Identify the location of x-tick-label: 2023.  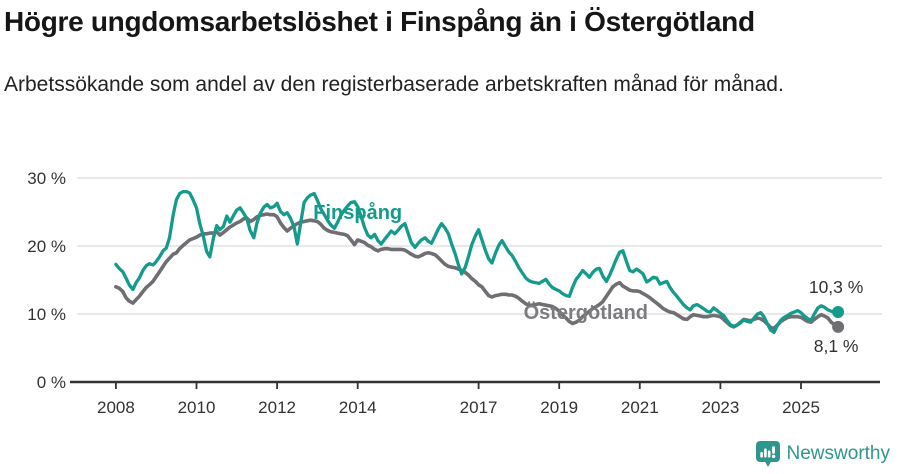
(720, 407).